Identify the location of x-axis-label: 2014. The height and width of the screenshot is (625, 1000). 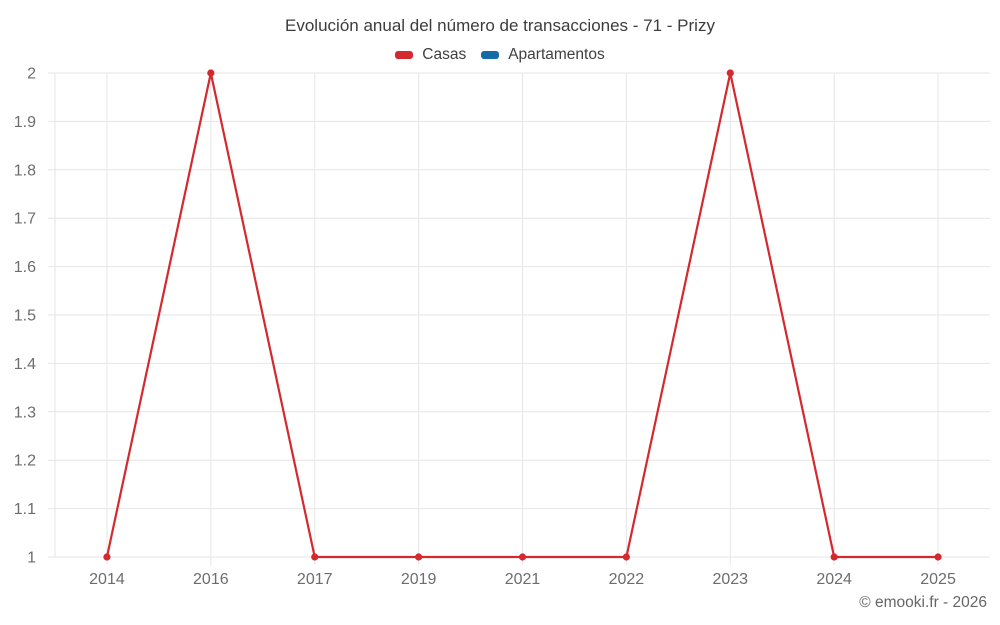
(107, 579).